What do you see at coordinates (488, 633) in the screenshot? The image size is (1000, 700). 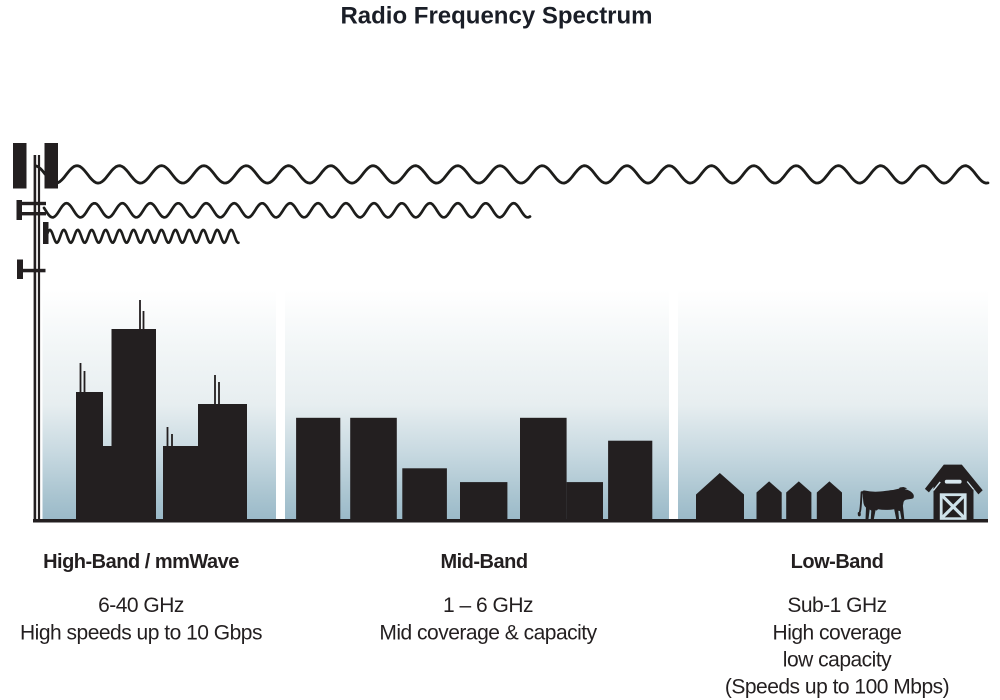 I see `svg-text: Mid coverage & capacity` at bounding box center [488, 633].